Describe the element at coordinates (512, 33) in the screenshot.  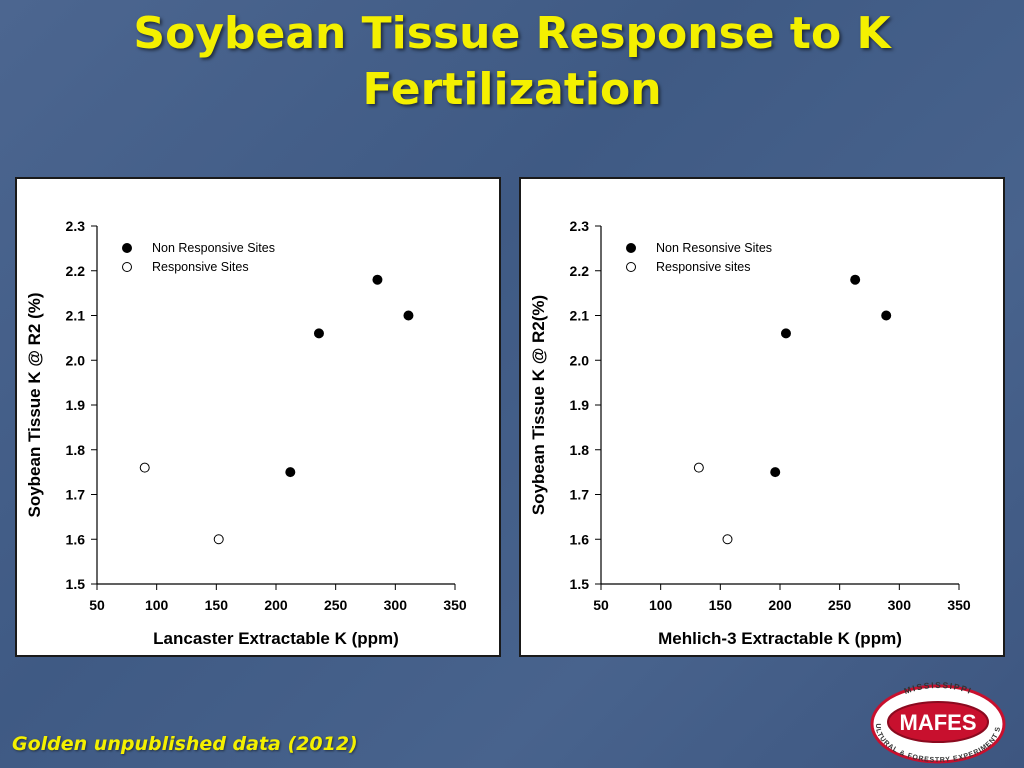
I see `title-line-1: Soybean Tissue Response to K` at that location.